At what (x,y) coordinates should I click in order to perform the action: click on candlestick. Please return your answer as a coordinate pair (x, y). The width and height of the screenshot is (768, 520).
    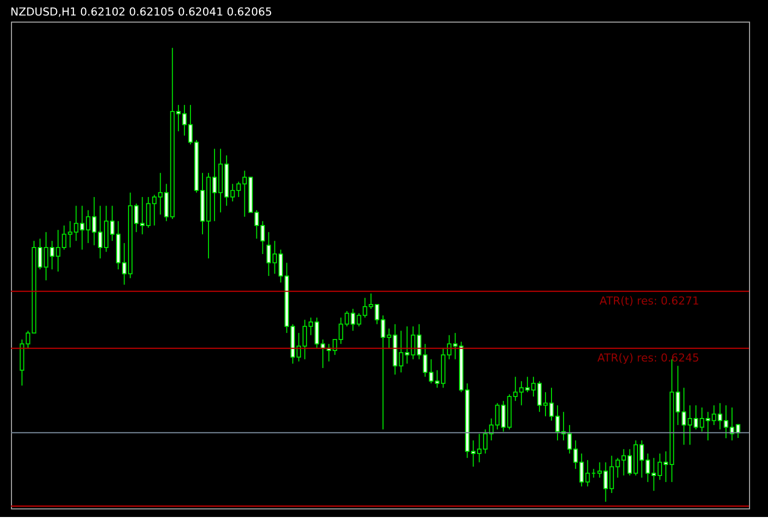
    Looking at the image, I should click on (377, 314).